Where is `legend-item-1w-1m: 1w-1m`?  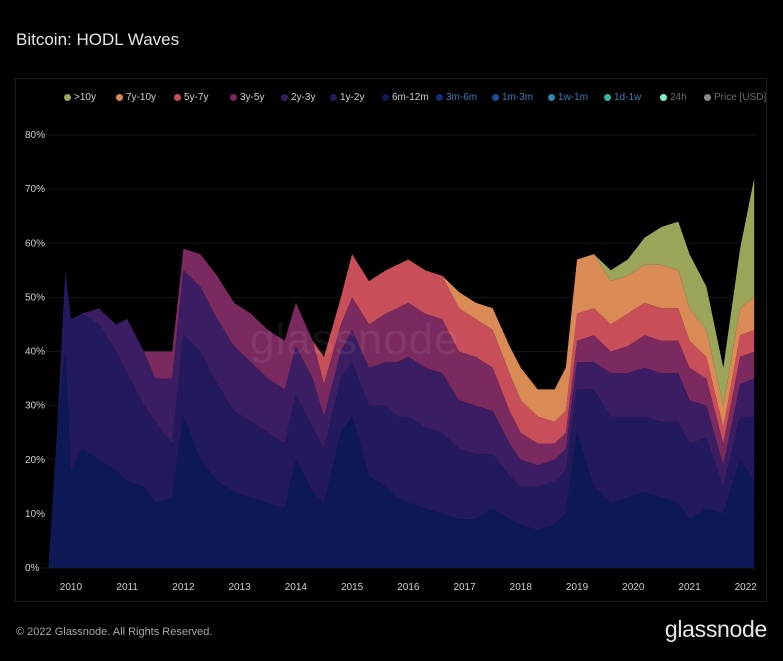 legend-item-1w-1m: 1w-1m is located at coordinates (568, 97).